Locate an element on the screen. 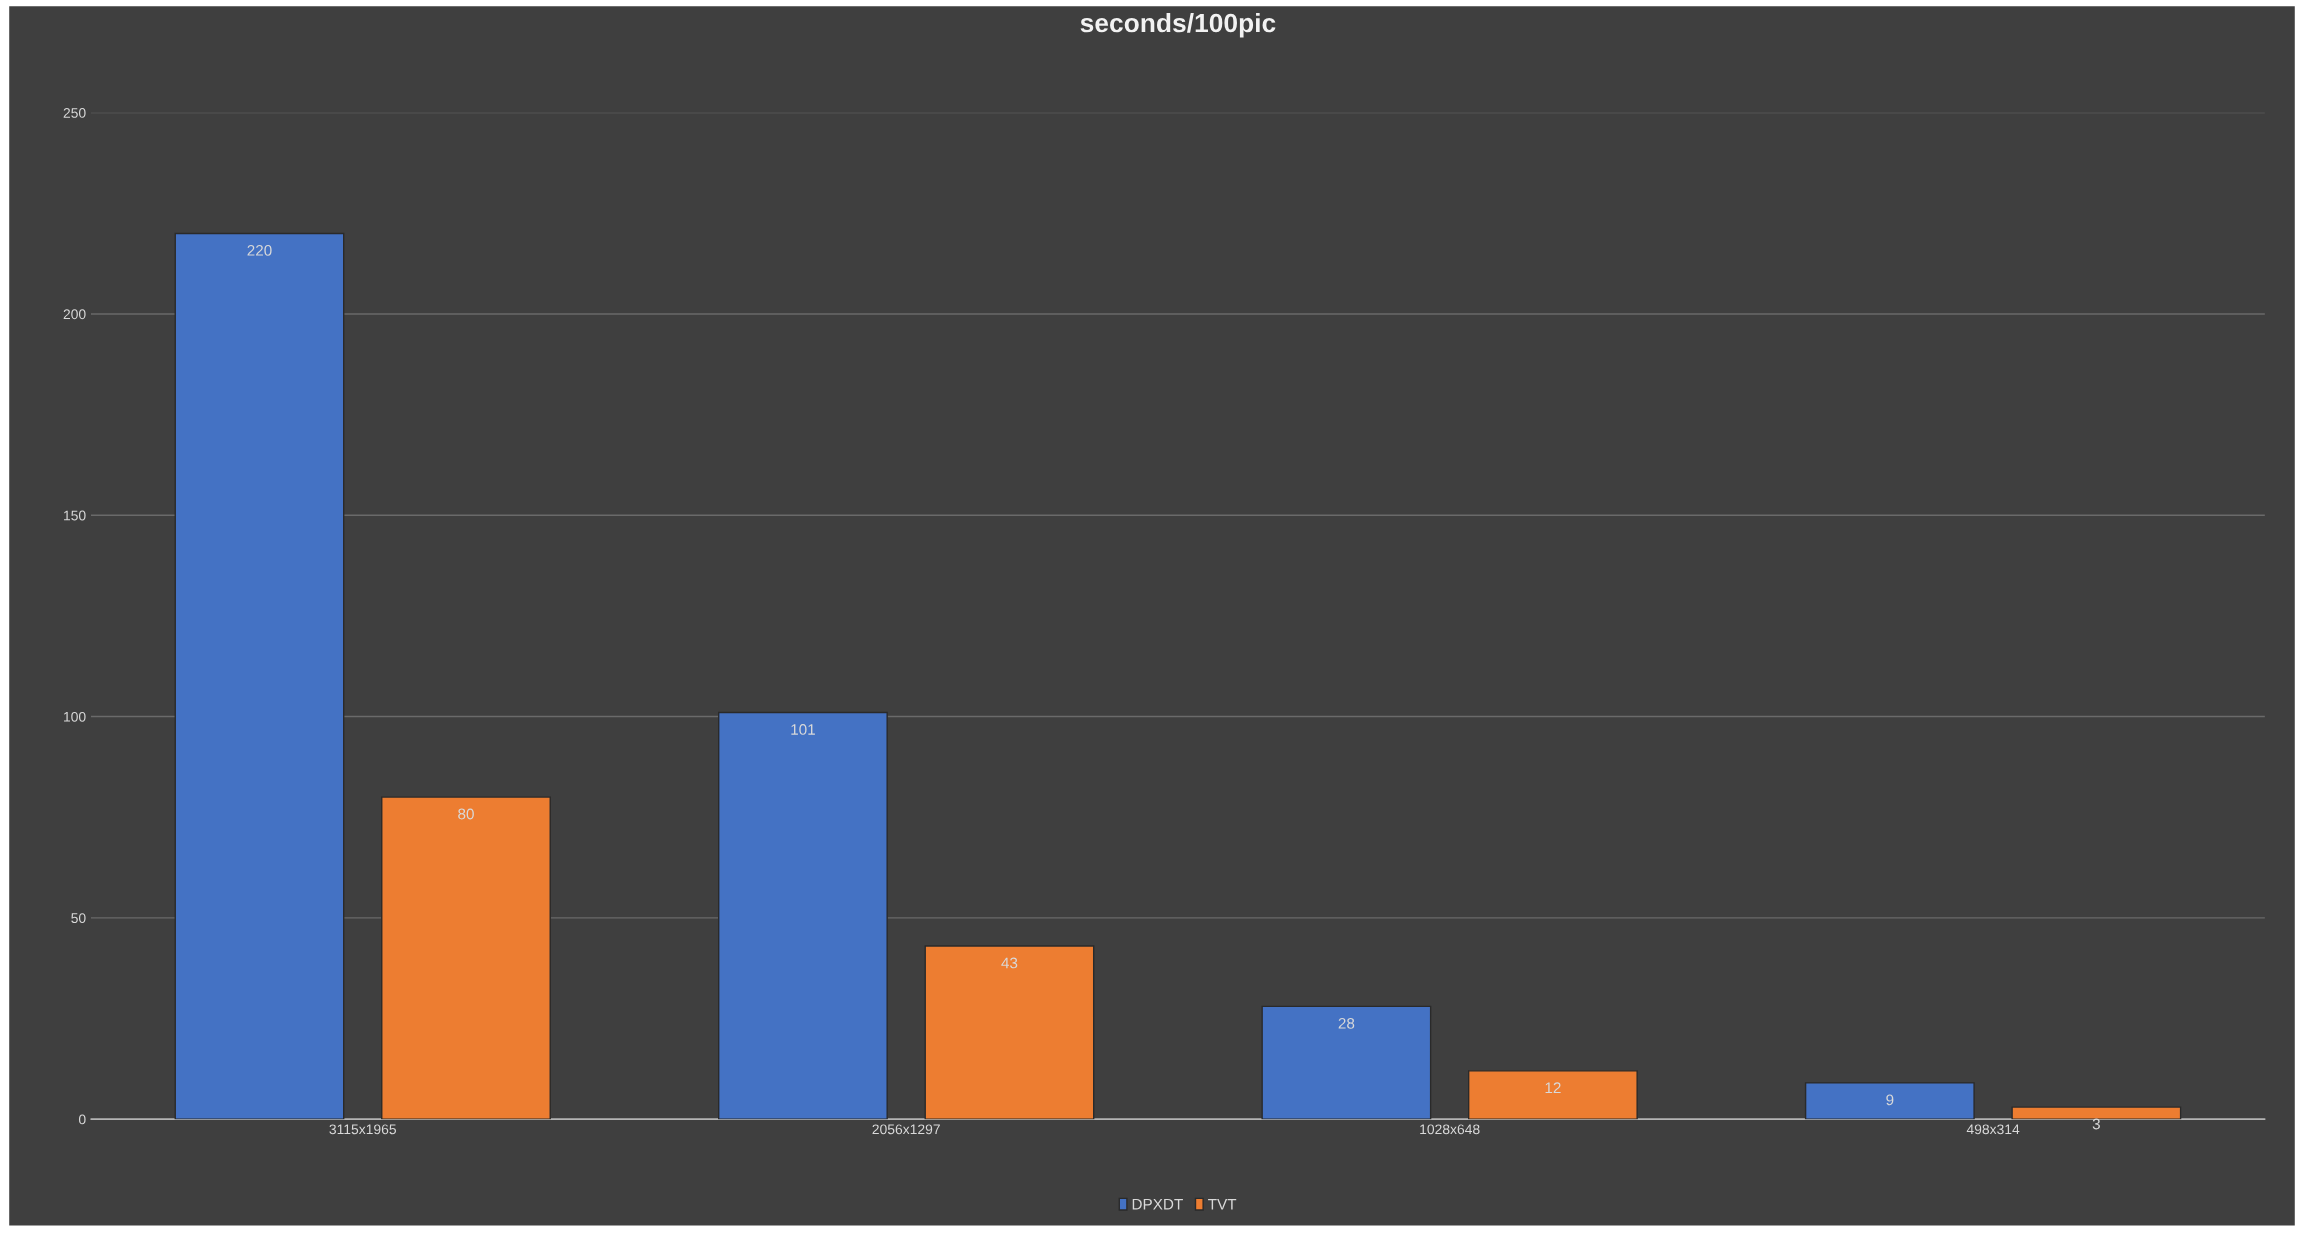 This screenshot has width=2304, height=1238. data-label: 220 is located at coordinates (259, 250).